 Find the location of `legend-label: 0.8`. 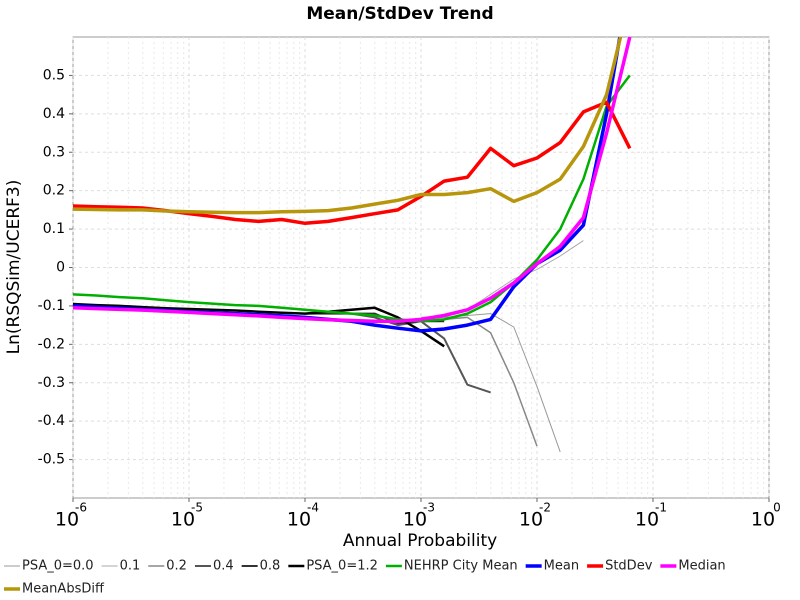

legend-label: 0.8 is located at coordinates (270, 566).